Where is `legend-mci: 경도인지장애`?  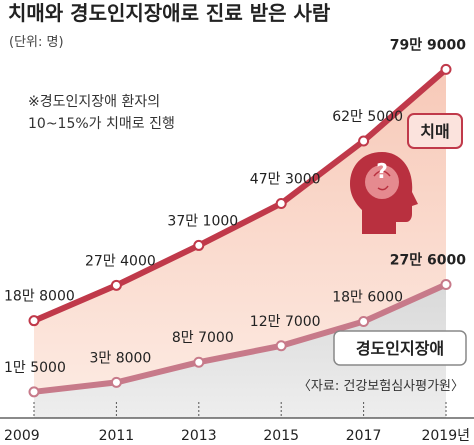 legend-mci: 경도인지장애 is located at coordinates (400, 348).